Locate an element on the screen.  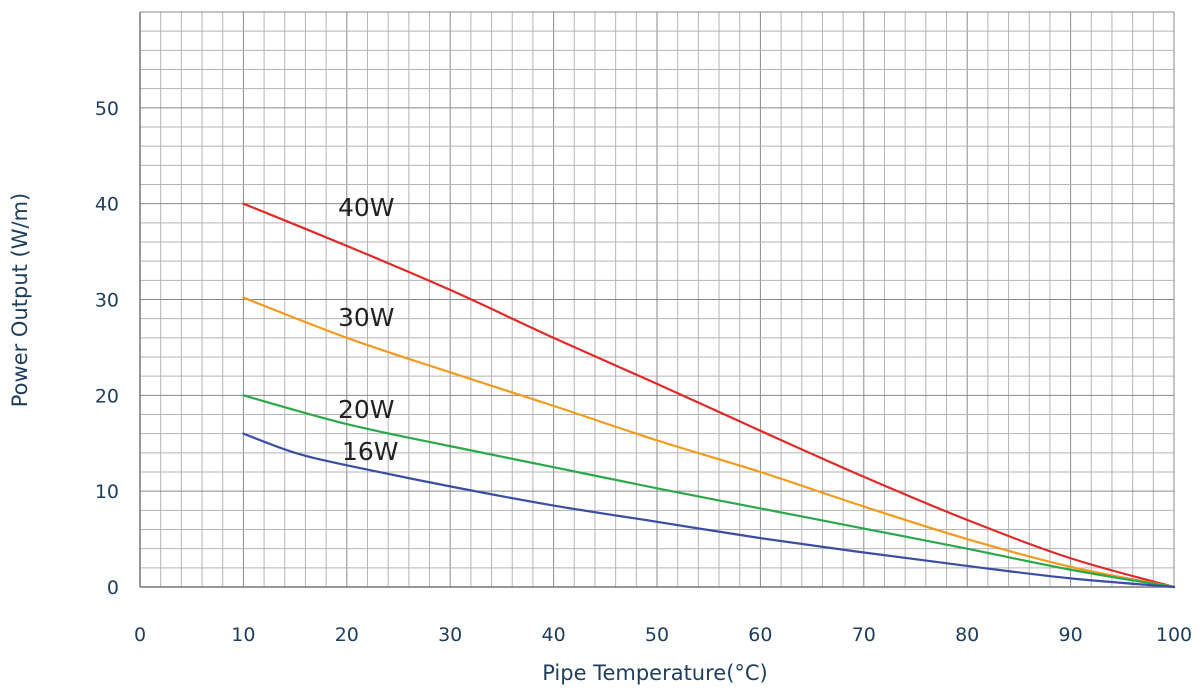
x-tick-label: 80 is located at coordinates (967, 635).